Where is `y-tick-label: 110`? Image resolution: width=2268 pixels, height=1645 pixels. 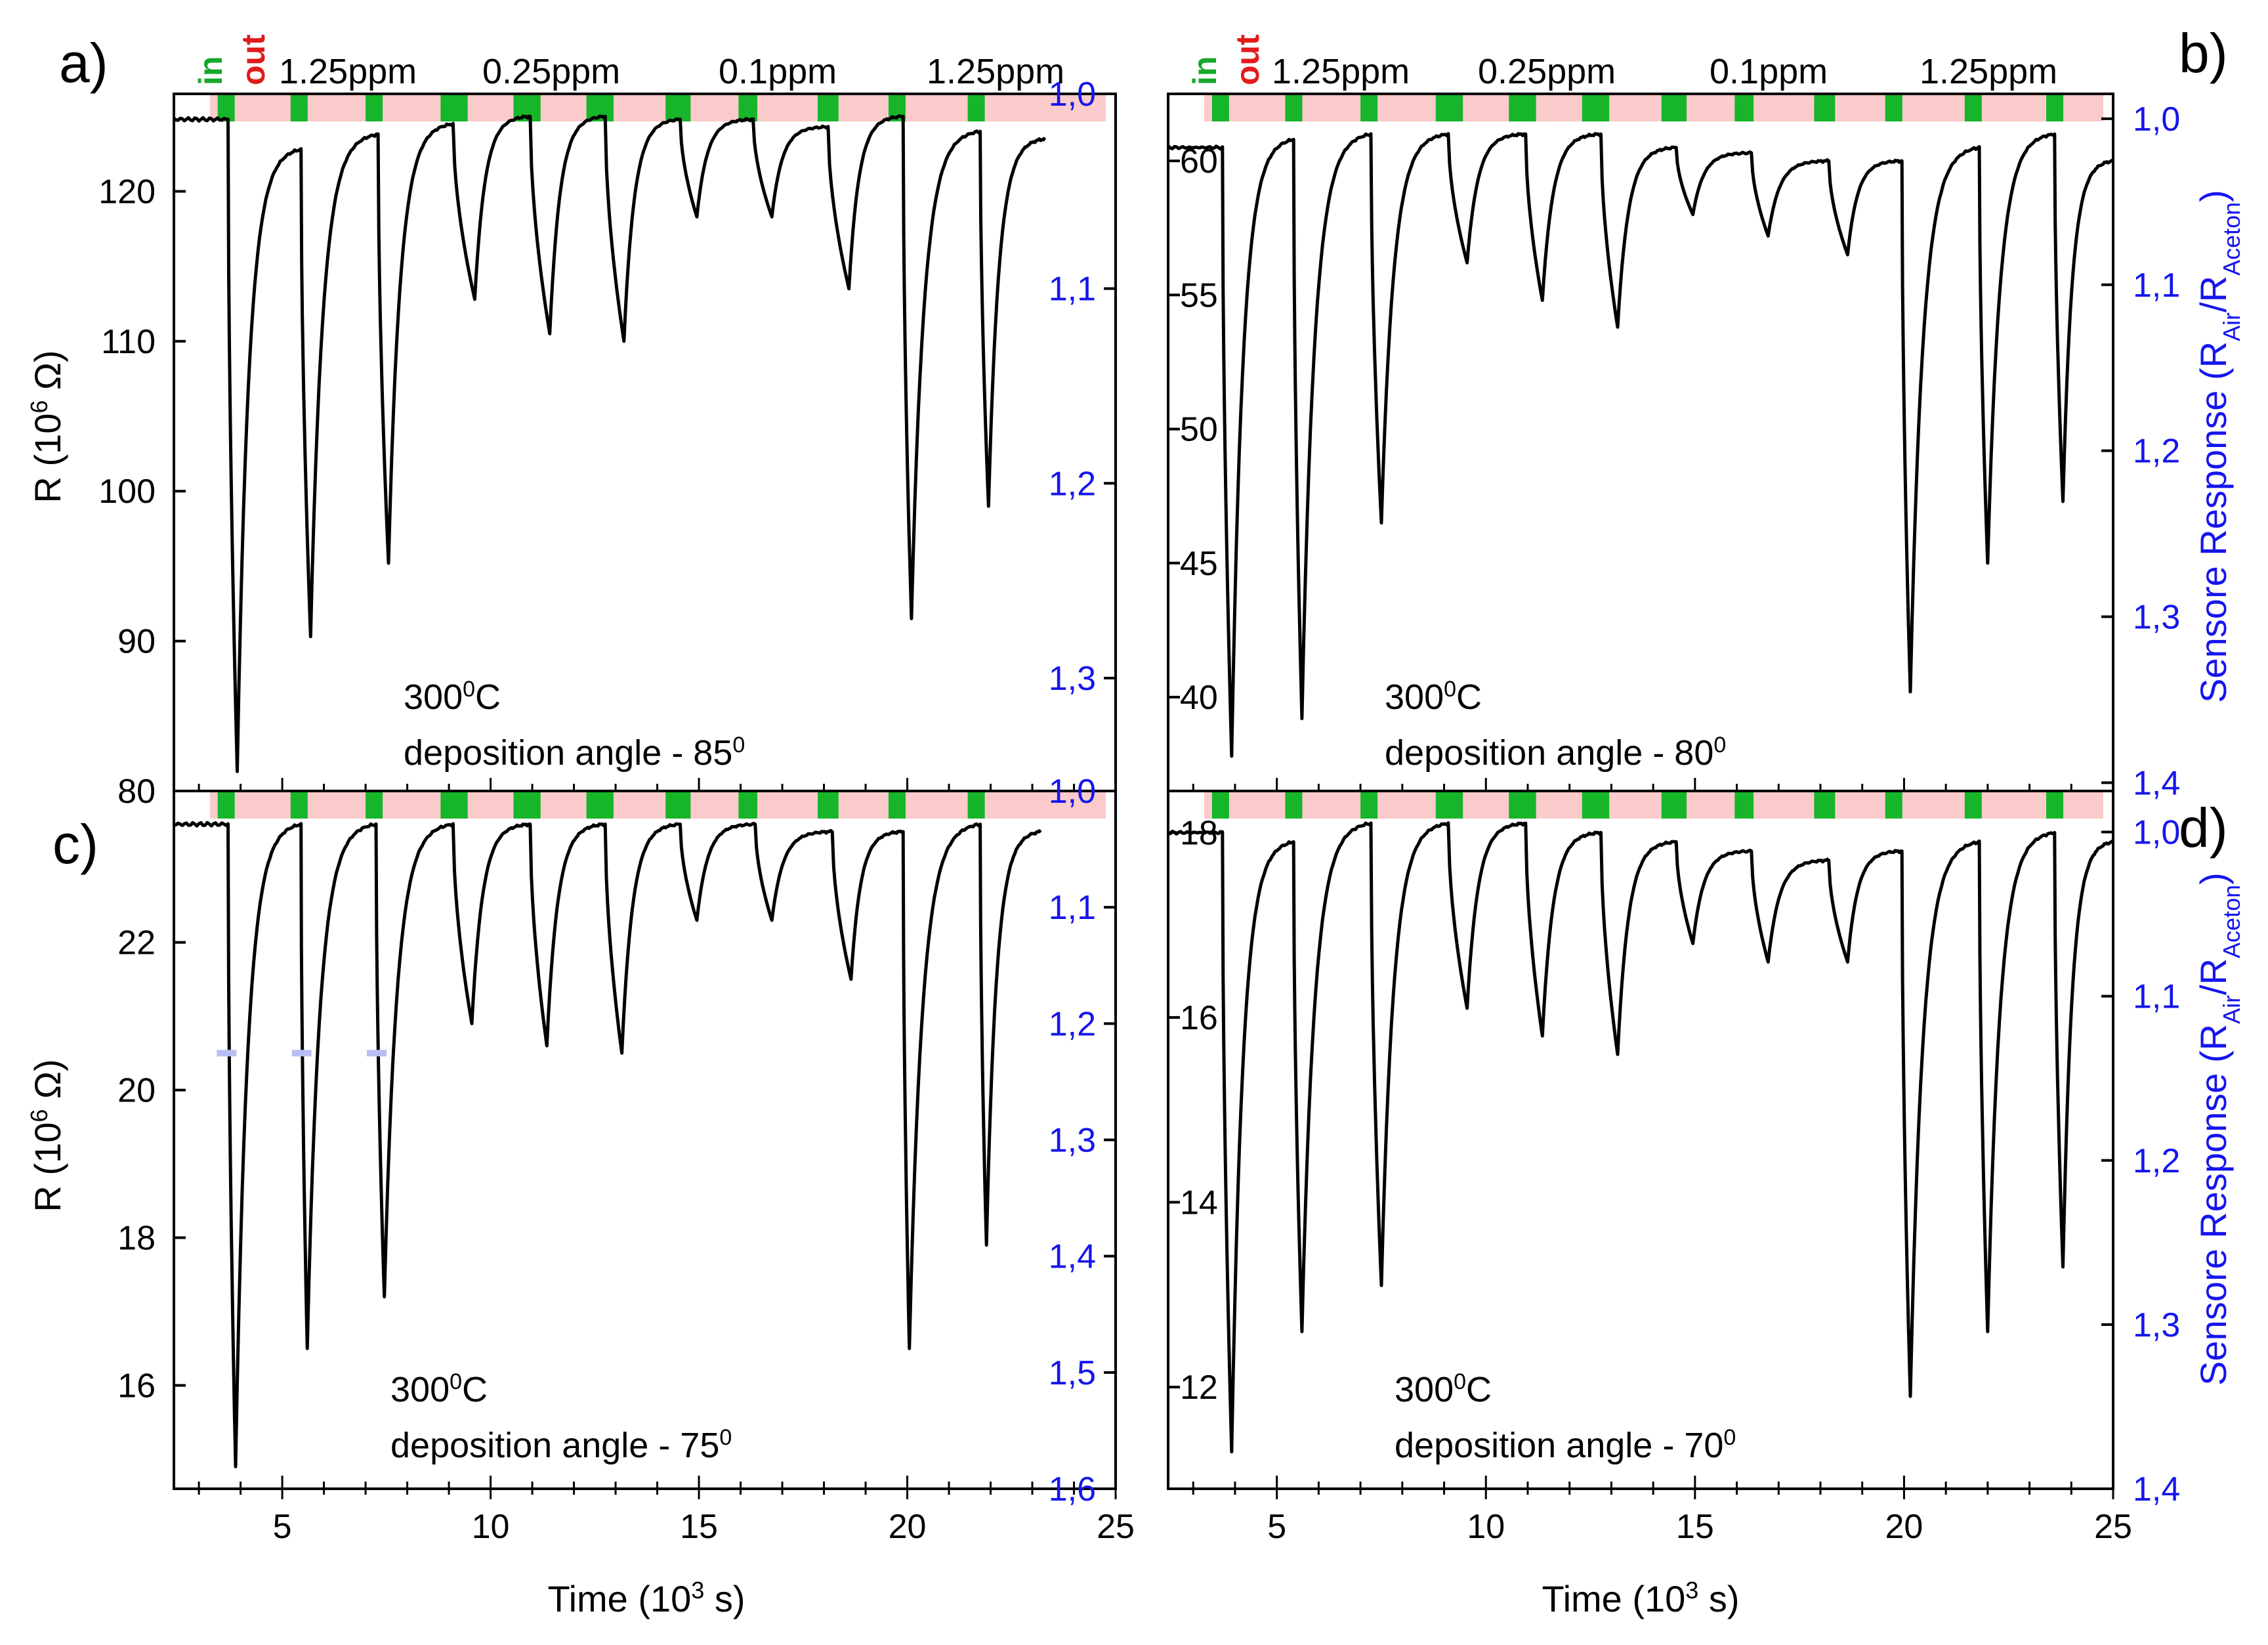
y-tick-label: 110 is located at coordinates (128, 342).